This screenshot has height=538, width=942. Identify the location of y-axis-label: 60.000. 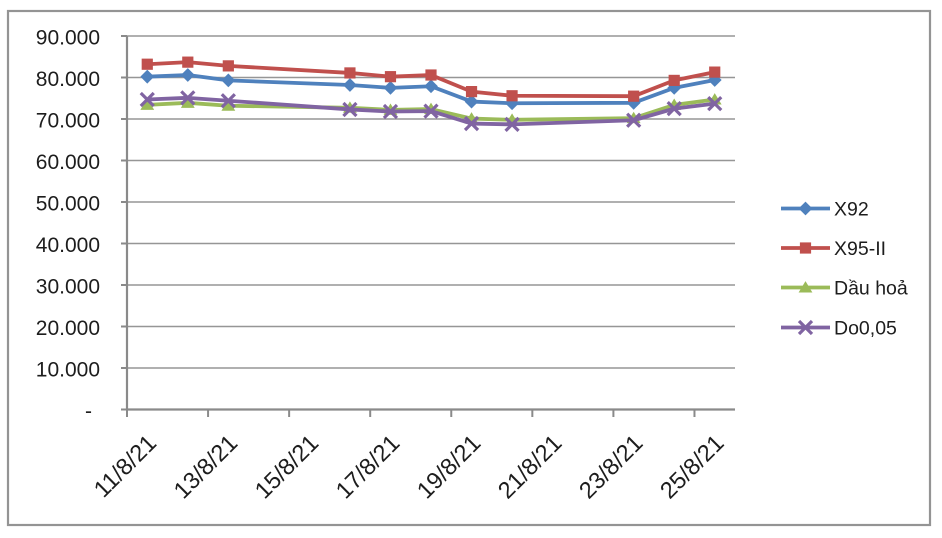
(68, 162).